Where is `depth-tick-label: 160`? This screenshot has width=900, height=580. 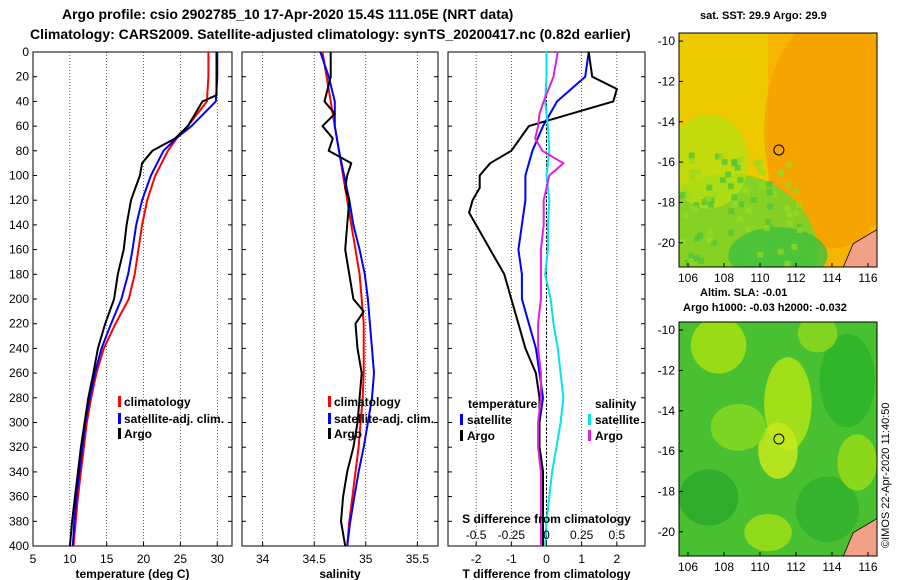 depth-tick-label: 160 is located at coordinates (19, 250).